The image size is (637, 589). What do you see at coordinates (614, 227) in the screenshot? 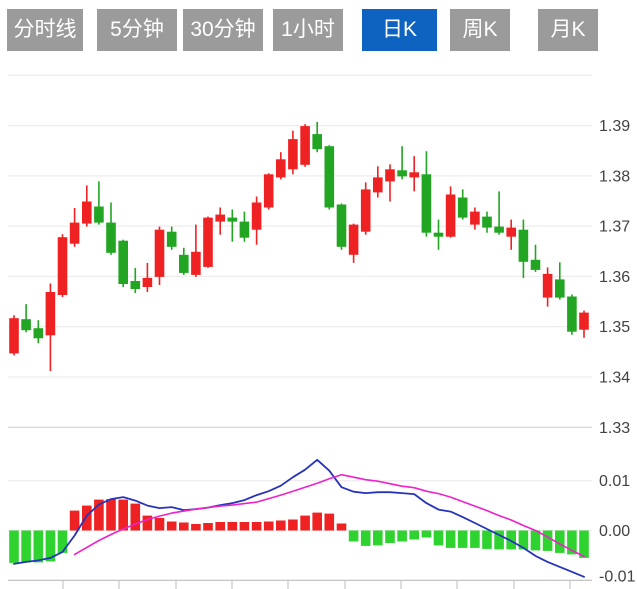
I see `price-axis-label: 1.37` at bounding box center [614, 227].